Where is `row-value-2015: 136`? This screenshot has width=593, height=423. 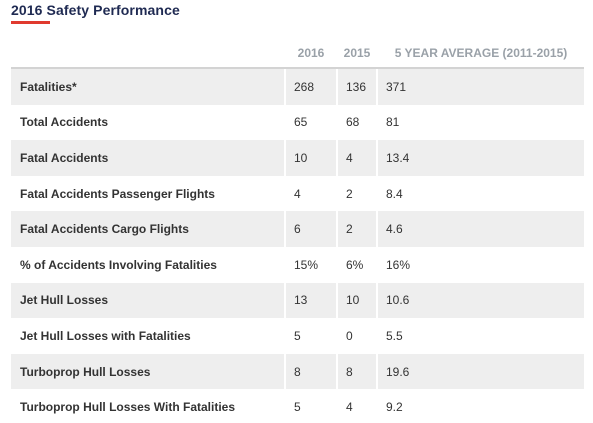 row-value-2015: 136 is located at coordinates (357, 87).